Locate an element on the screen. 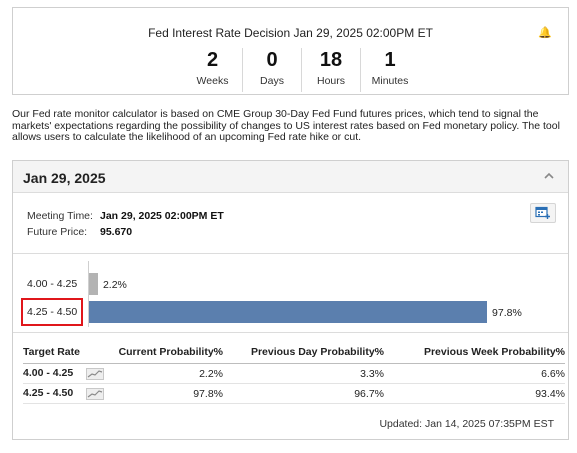 This screenshot has width=577, height=453. bar-value-label: 2.2% is located at coordinates (114, 285).